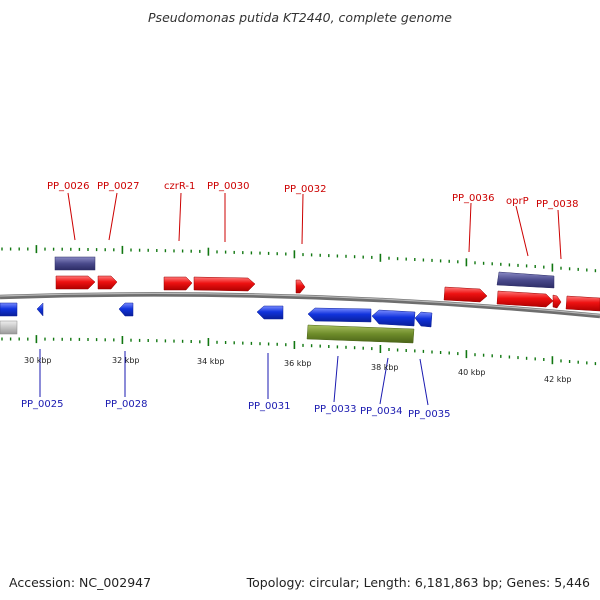 The width and height of the screenshot is (600, 600). Describe the element at coordinates (179, 186) in the screenshot. I see `gene-label-czrr1: czrR-1` at that location.